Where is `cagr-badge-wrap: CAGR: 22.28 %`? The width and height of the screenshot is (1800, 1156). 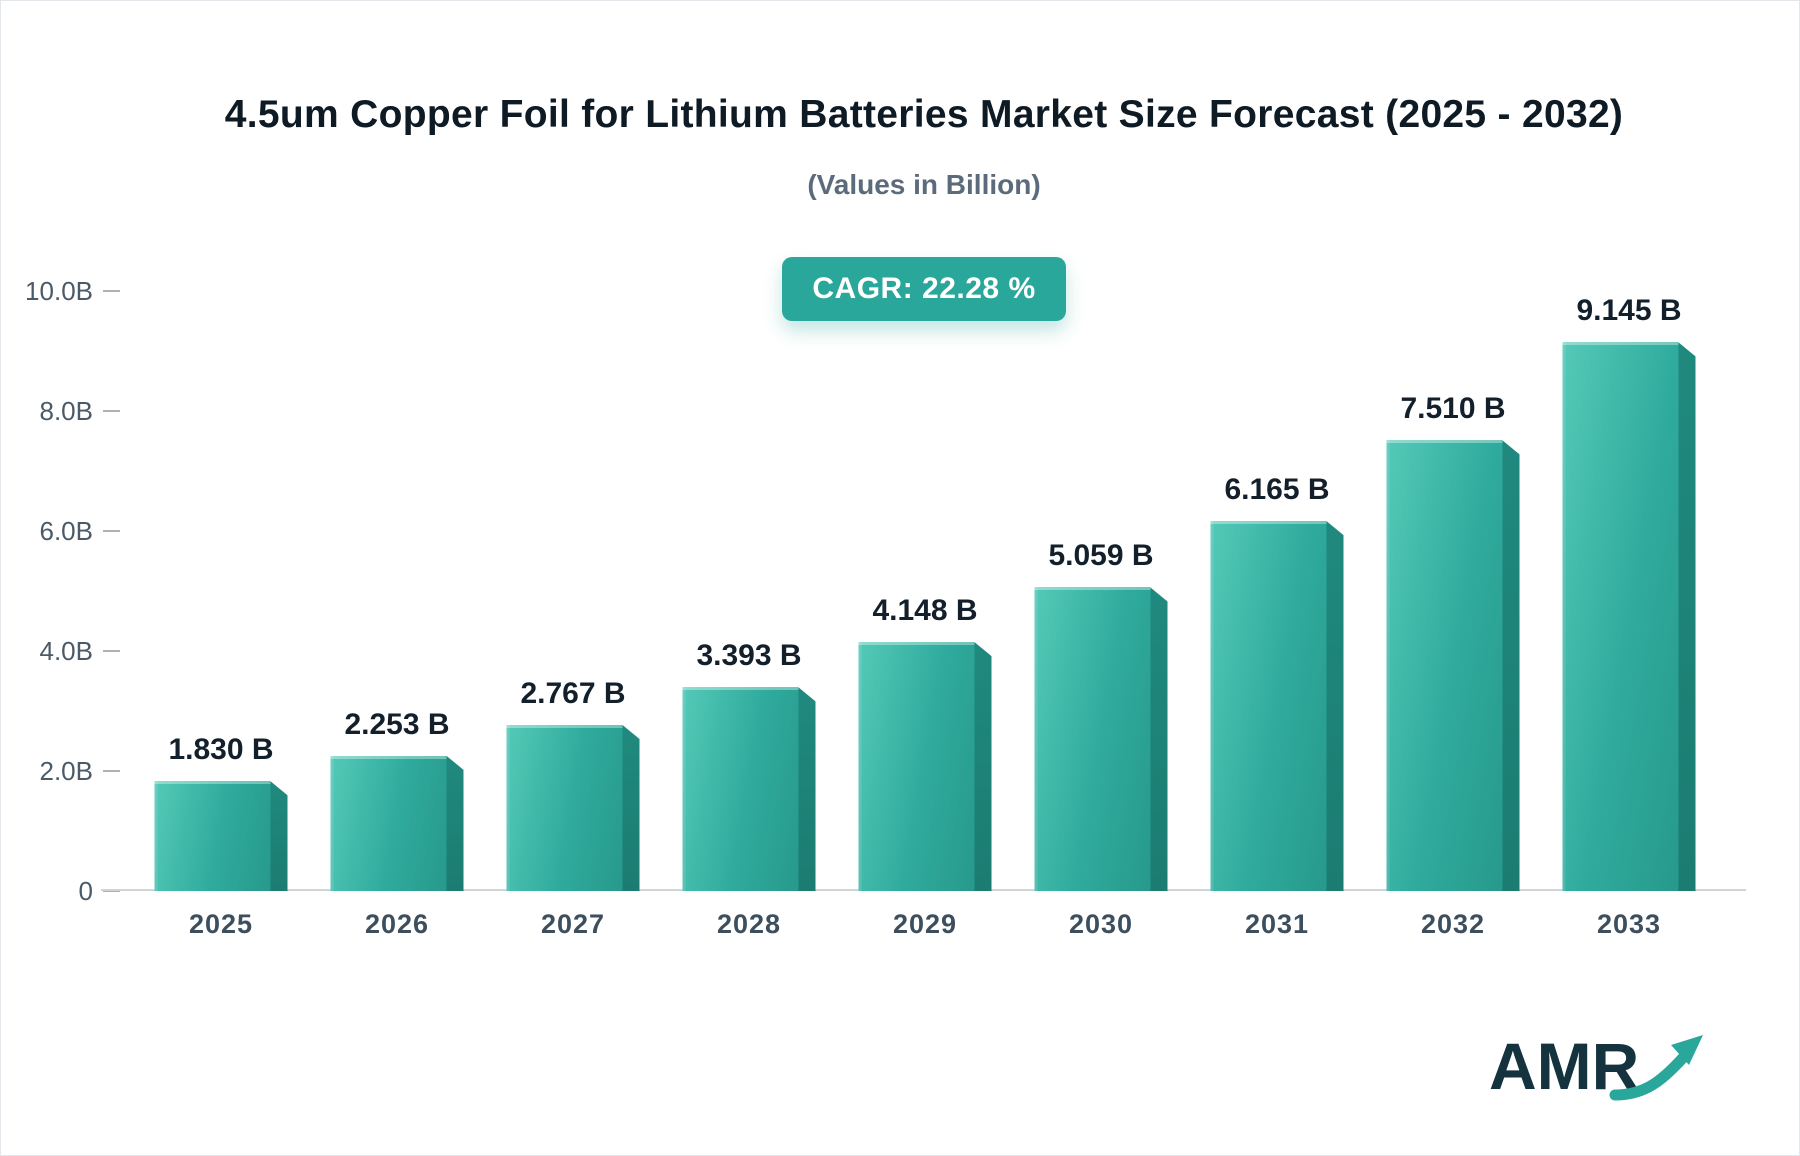
cagr-badge-wrap: CAGR: 22.28 % is located at coordinates (924, 289).